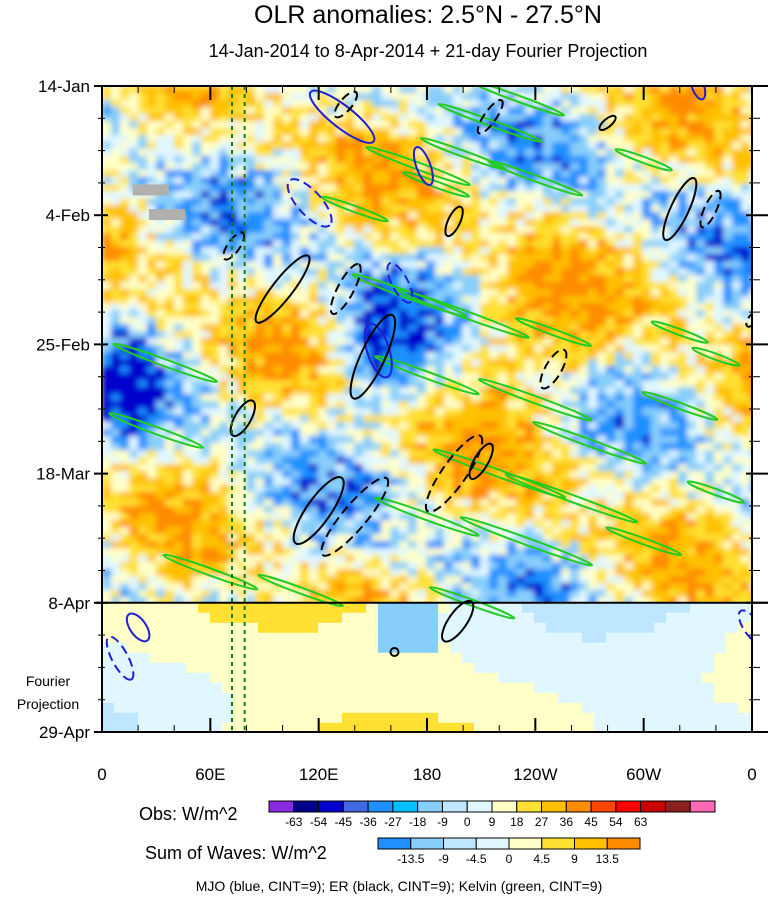 Image resolution: width=770 pixels, height=899 pixels. What do you see at coordinates (418, 822) in the screenshot?
I see `colorbar-label: -18` at bounding box center [418, 822].